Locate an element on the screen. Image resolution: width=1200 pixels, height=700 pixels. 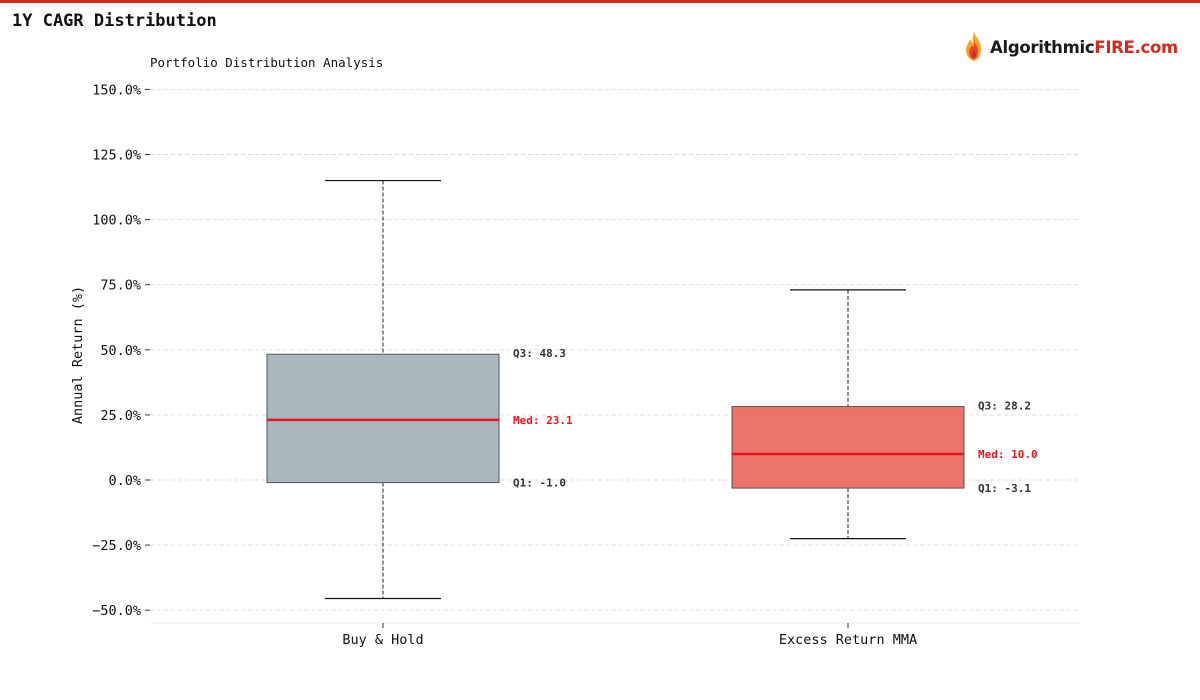
x-tick-label: Buy & Hold is located at coordinates (382, 640).